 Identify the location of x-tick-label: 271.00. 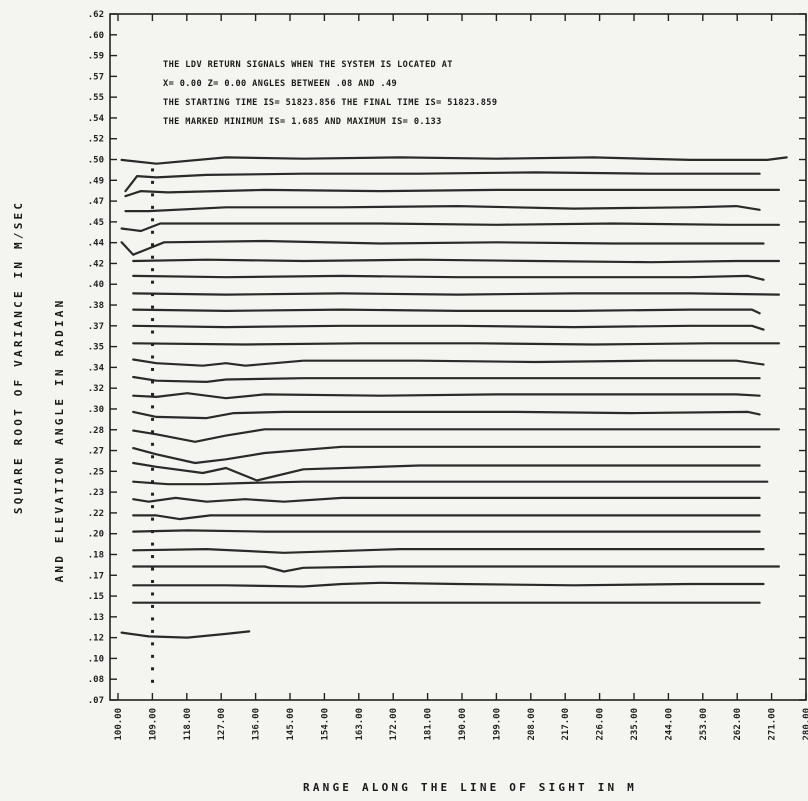
(773, 724).